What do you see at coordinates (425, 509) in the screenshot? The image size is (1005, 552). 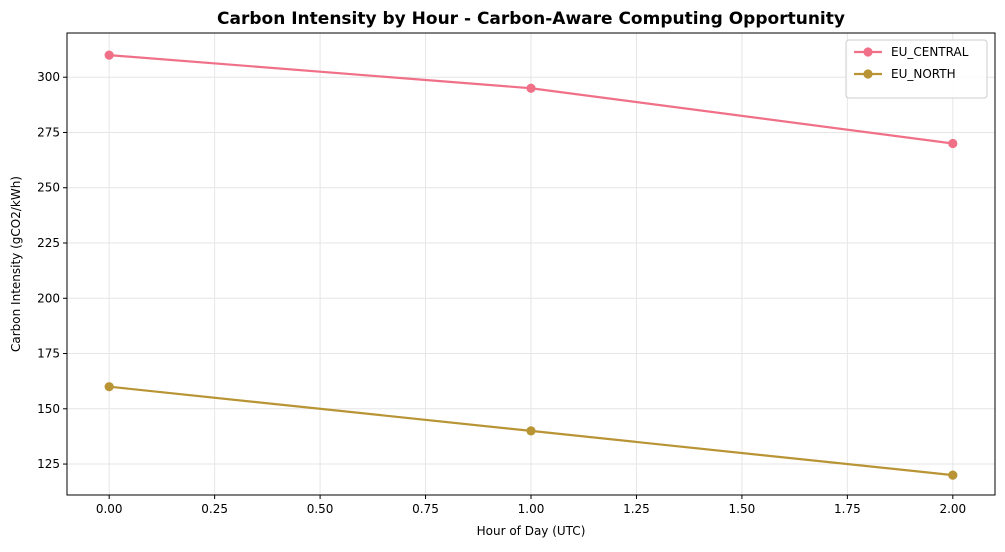 I see `x-tick-label: 0.75` at bounding box center [425, 509].